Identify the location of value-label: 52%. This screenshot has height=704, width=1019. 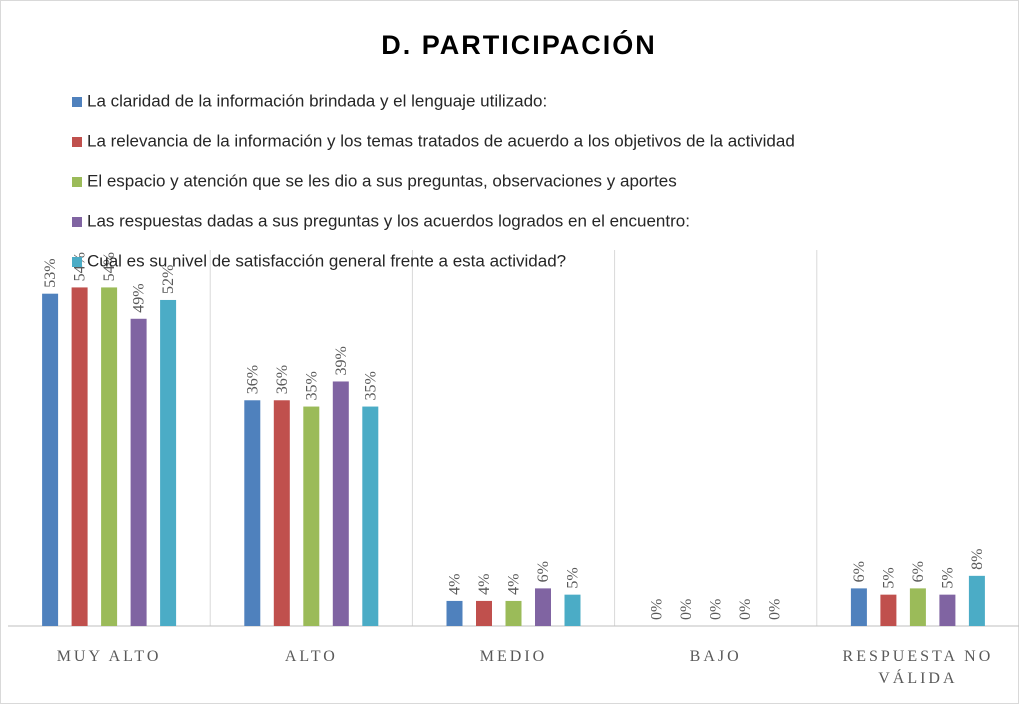
(168, 279).